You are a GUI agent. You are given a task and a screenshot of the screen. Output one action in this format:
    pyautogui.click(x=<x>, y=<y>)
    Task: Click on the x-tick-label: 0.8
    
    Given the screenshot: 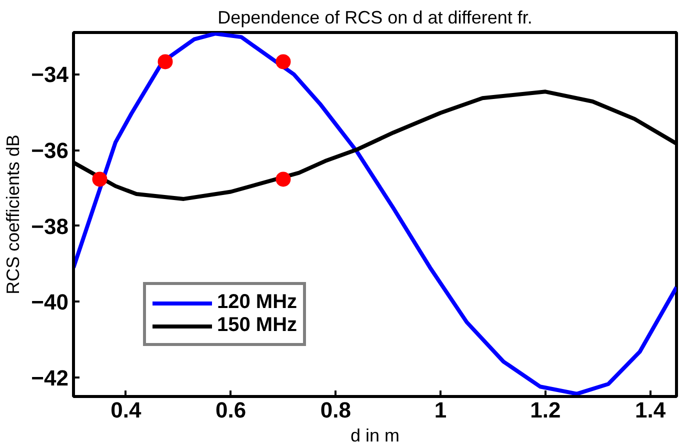 What is the action you would take?
    pyautogui.click(x=335, y=410)
    